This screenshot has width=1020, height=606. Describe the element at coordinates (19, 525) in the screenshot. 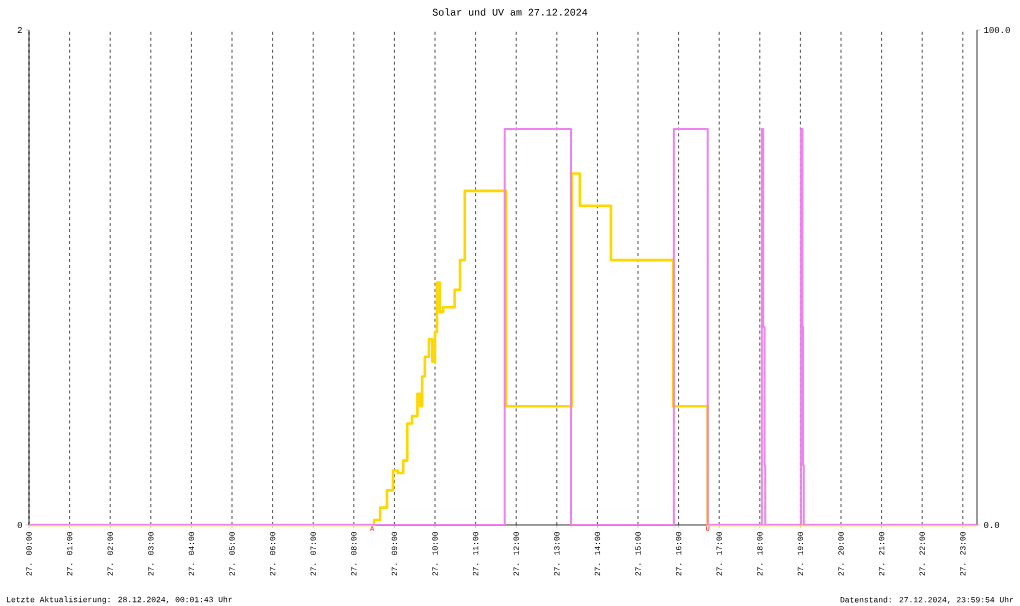

I see `y-tick-label: 0` at that location.